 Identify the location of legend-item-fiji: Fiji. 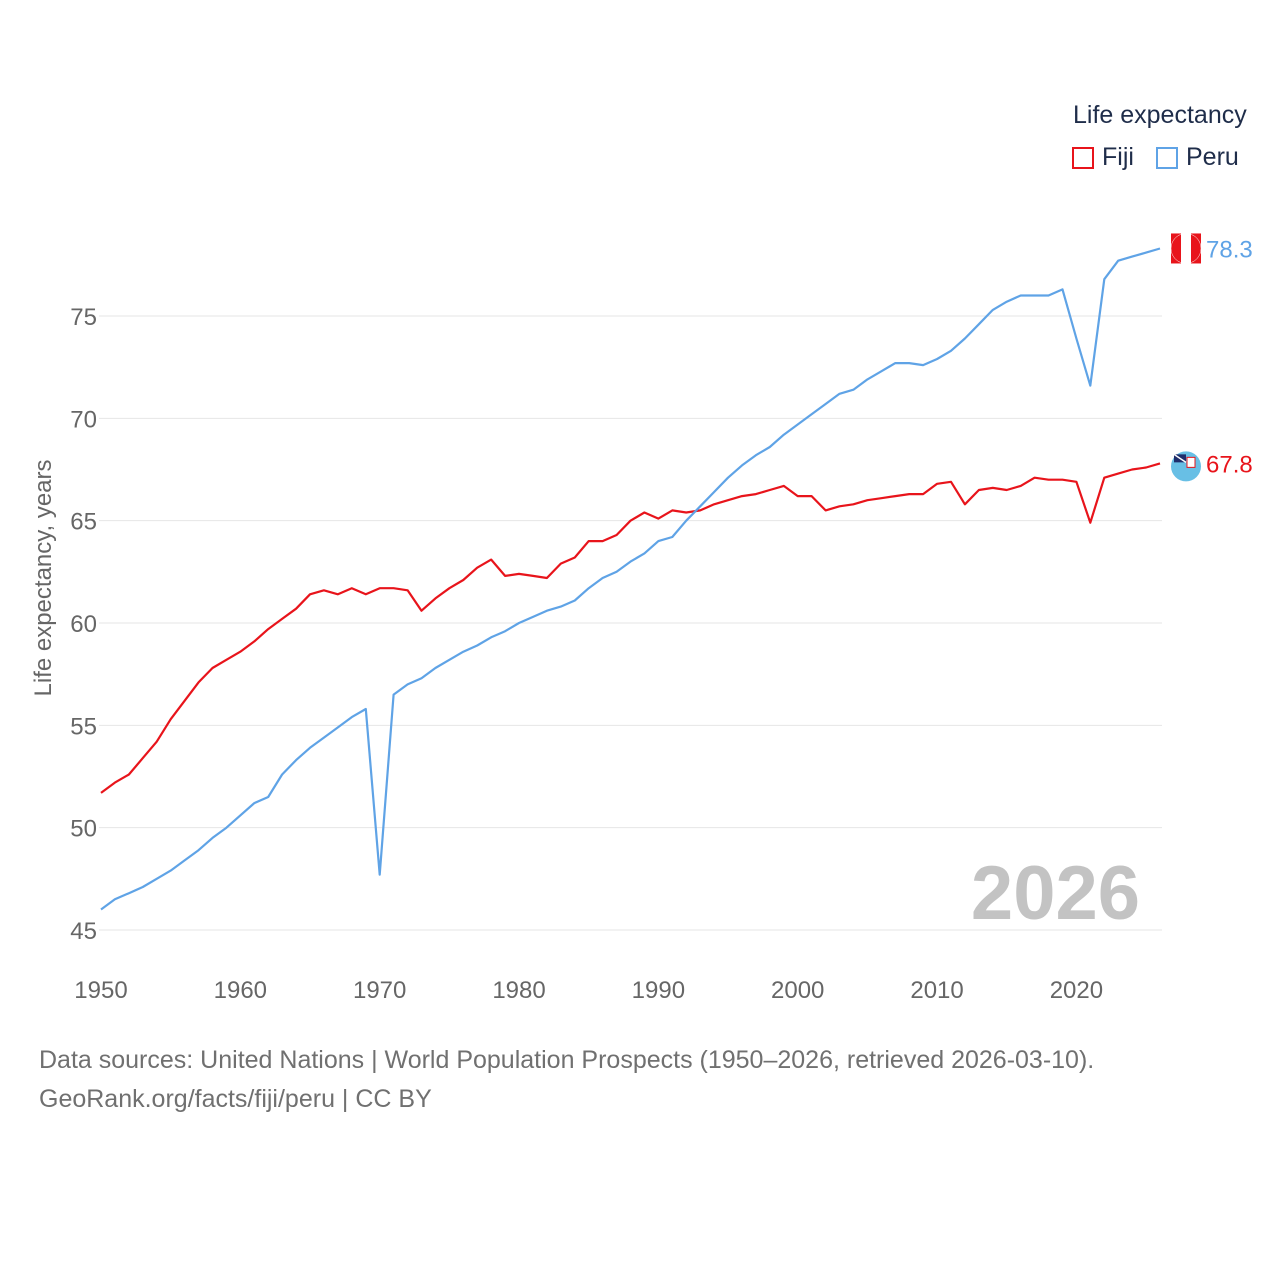
(1103, 157).